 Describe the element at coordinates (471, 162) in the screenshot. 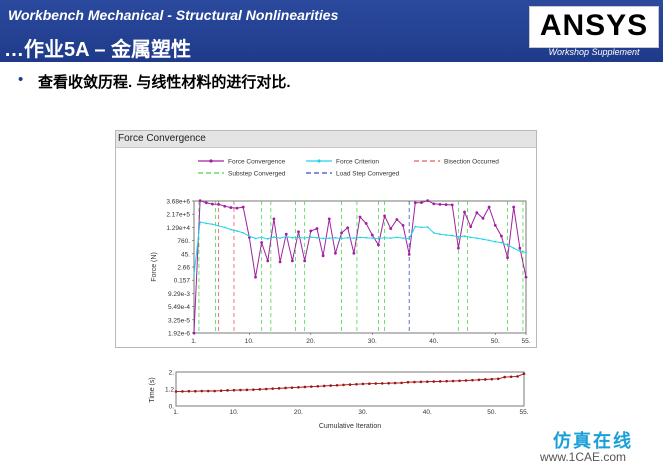

I see `legend-label: Bisection Occurred` at that location.